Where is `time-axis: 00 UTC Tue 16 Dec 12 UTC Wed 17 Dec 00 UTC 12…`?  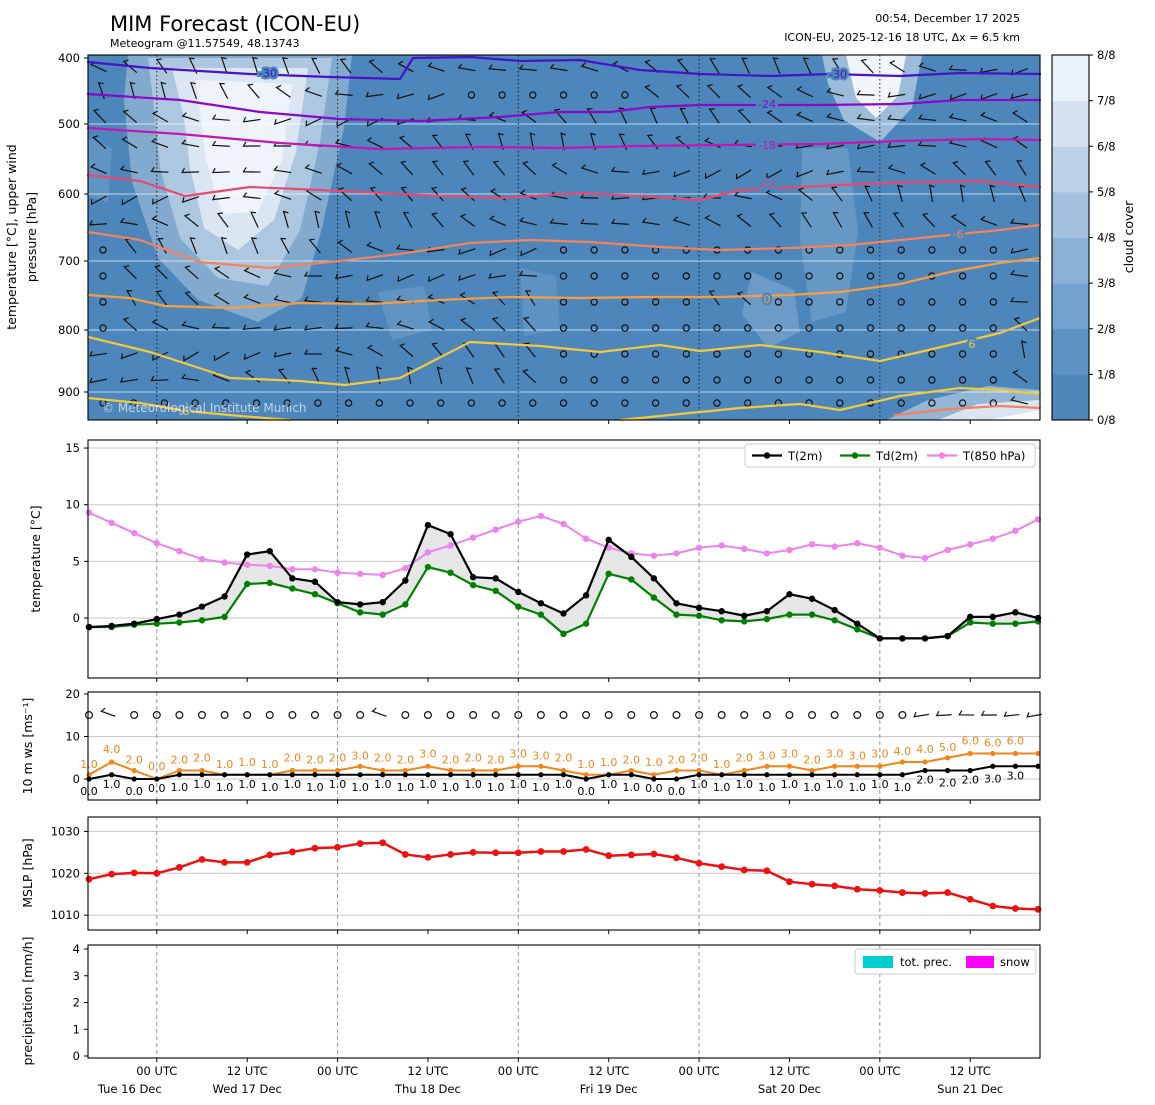
time-axis: 00 UTC Tue 16 Dec 12 UTC Wed 17 Dec 00 UTC 12… is located at coordinates (550, 1080).